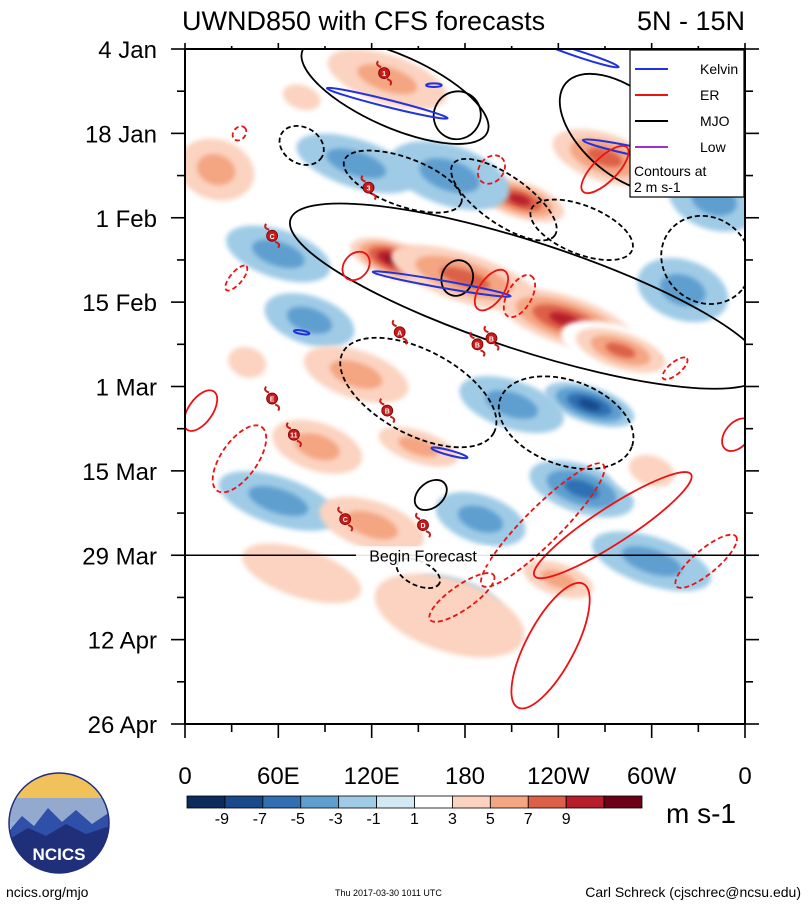 The width and height of the screenshot is (809, 907). What do you see at coordinates (222, 819) in the screenshot?
I see `colorbar-tick-label: -9` at bounding box center [222, 819].